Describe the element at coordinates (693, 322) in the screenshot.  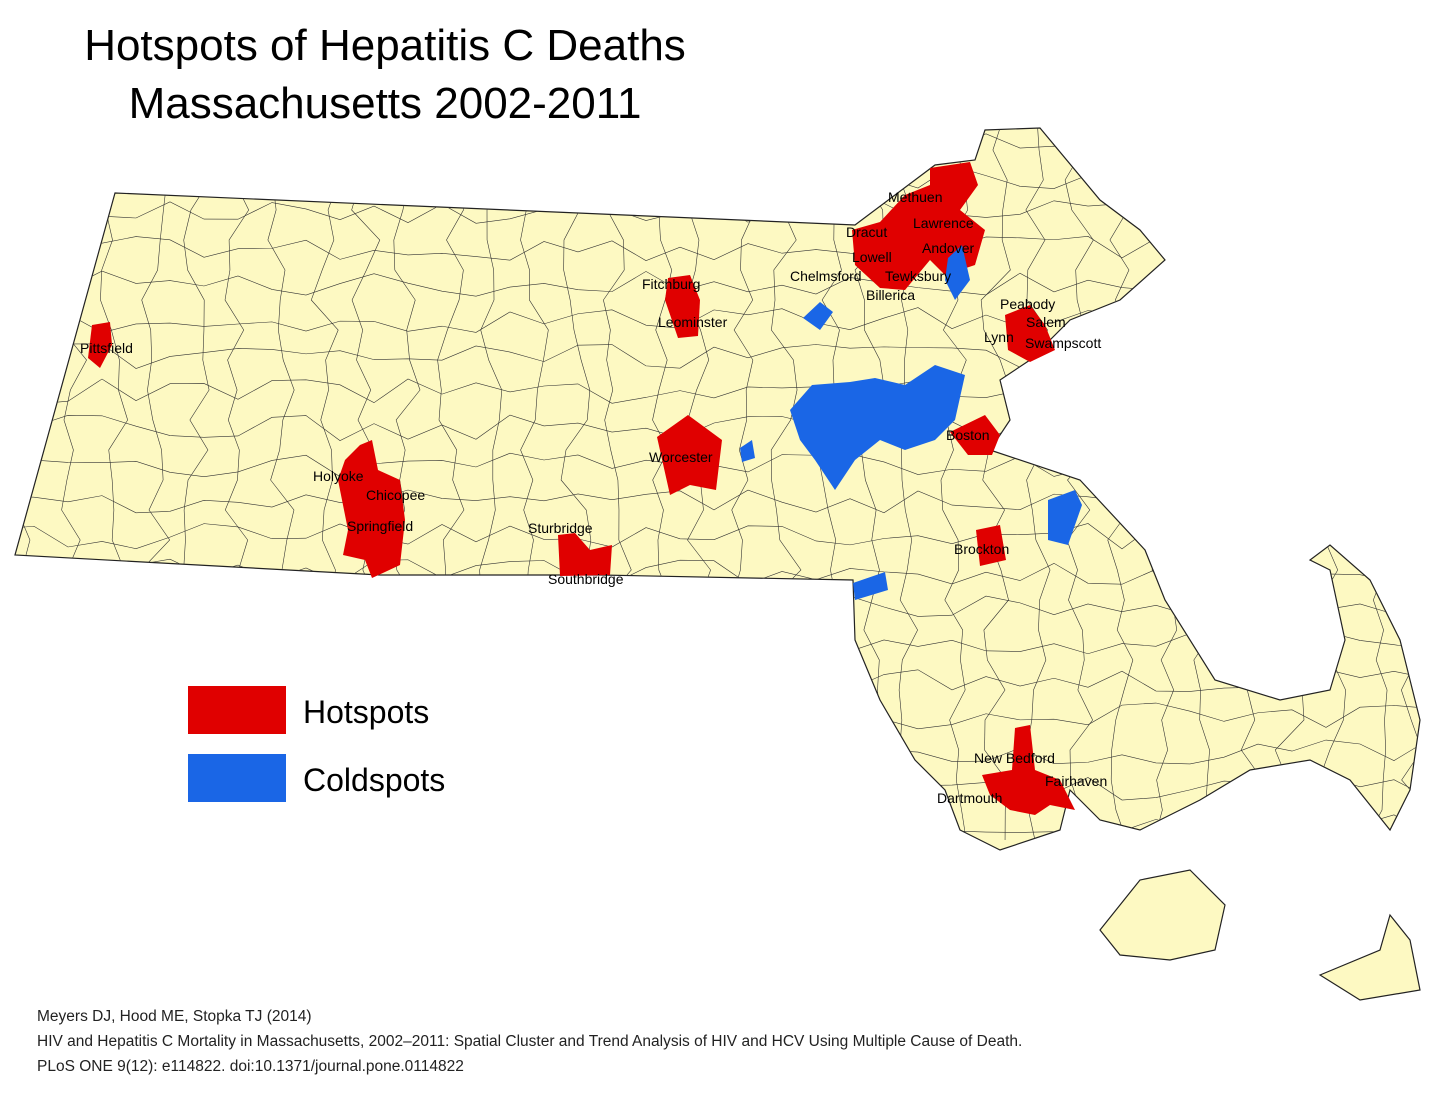
I see `town-label: Leominster` at that location.